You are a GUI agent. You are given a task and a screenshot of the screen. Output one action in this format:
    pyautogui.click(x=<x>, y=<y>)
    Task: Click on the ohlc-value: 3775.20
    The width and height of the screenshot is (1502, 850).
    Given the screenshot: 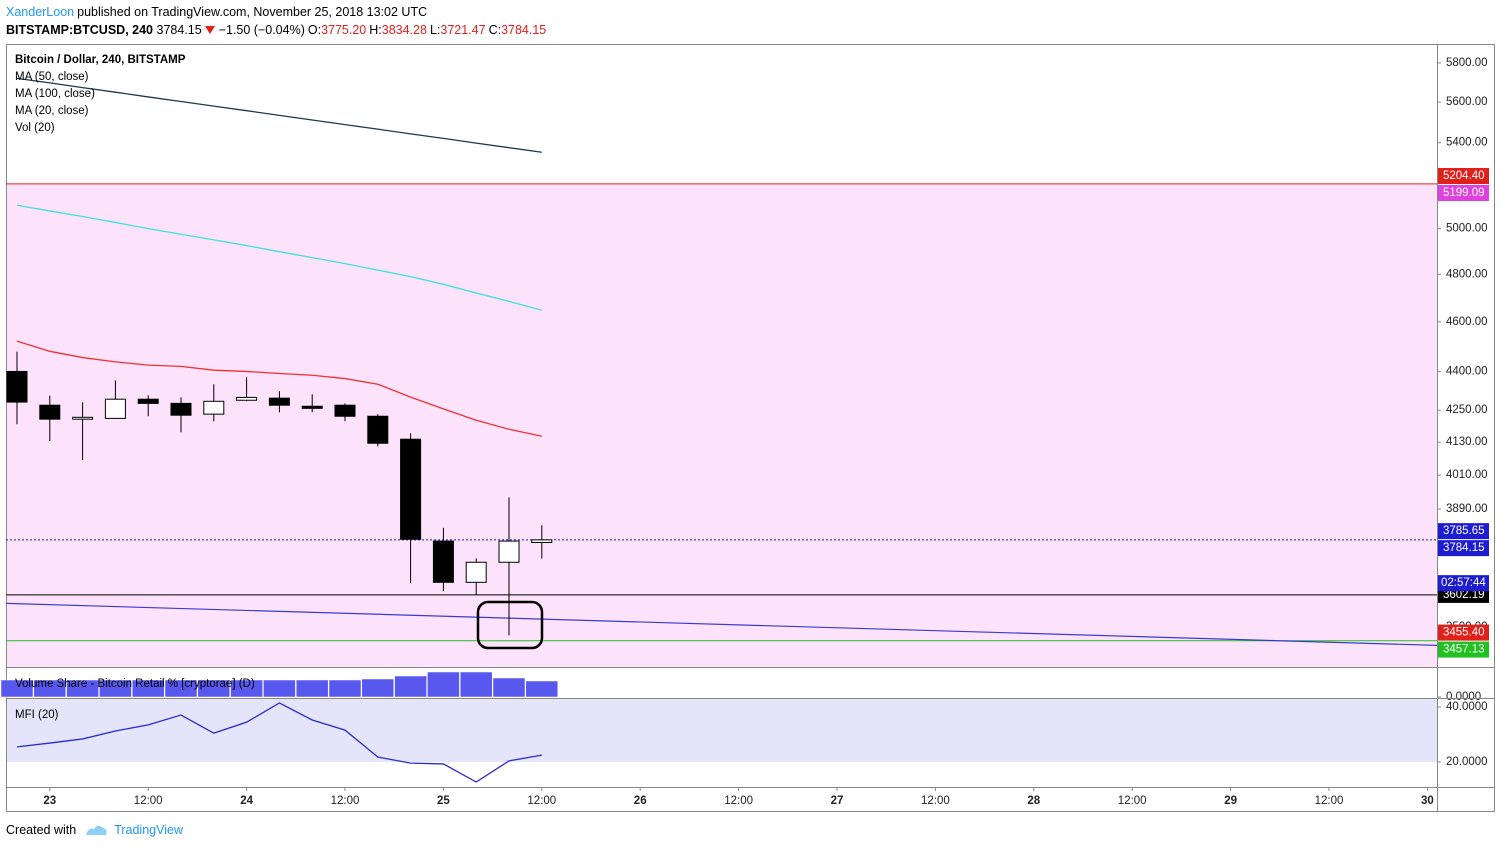 What is the action you would take?
    pyautogui.click(x=344, y=30)
    